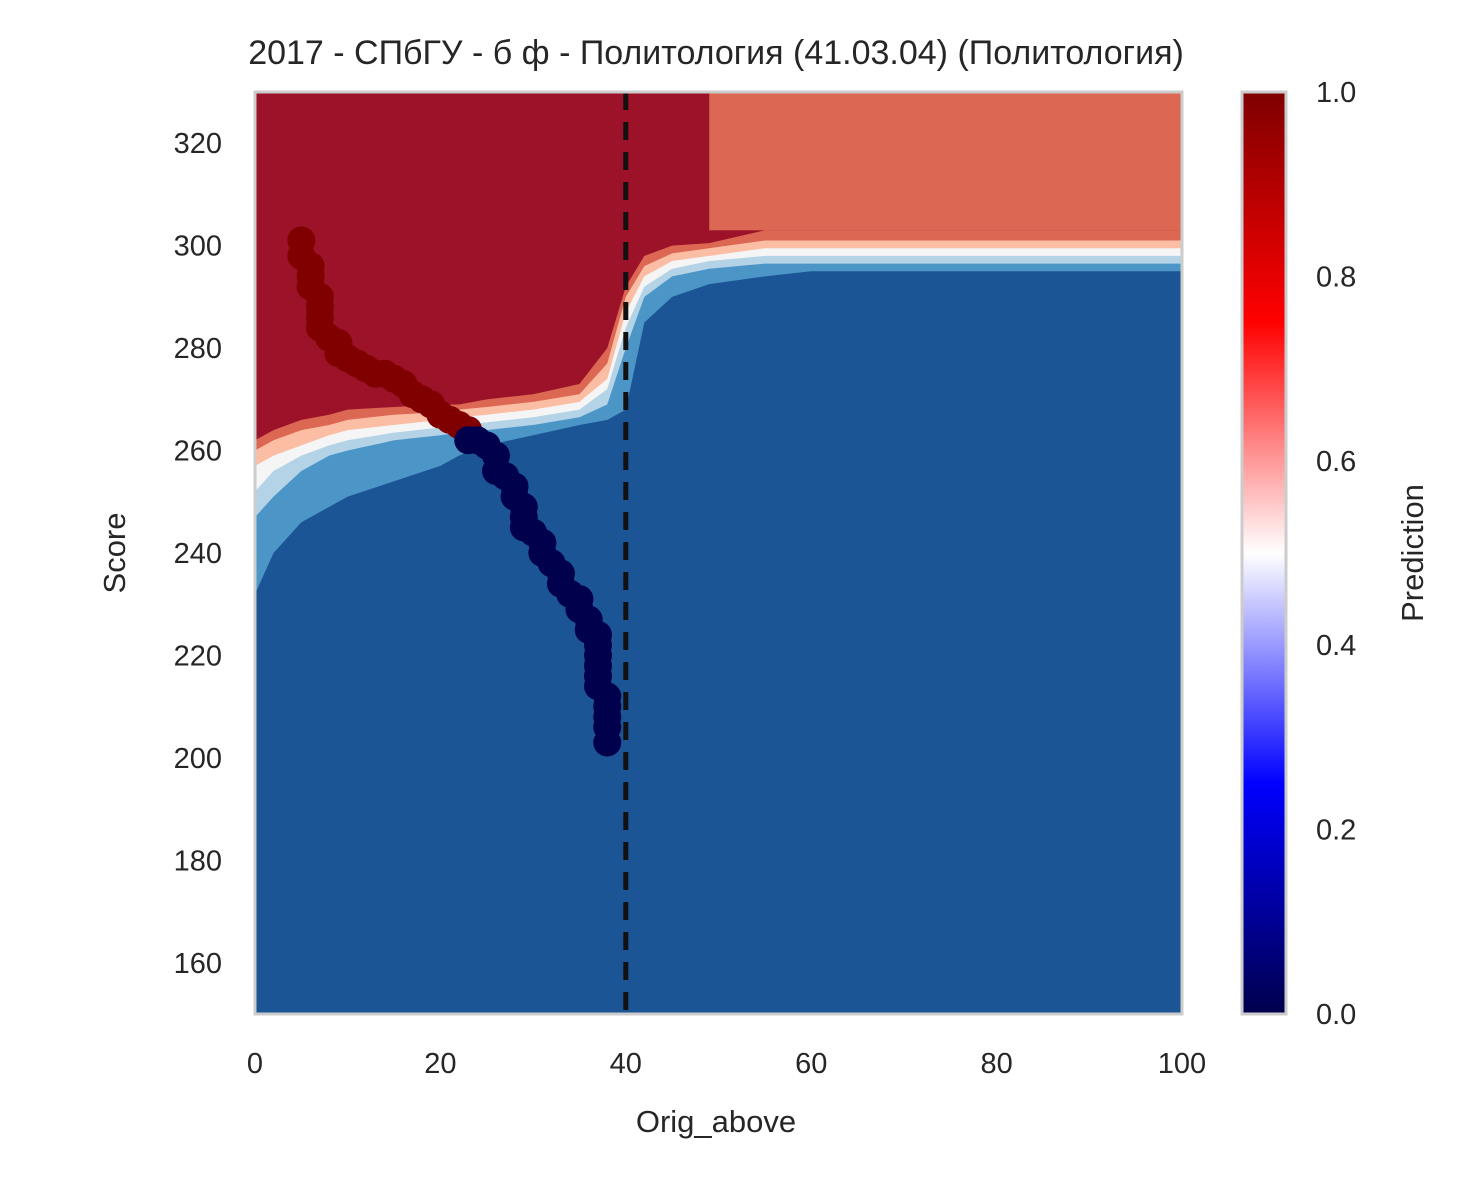 This screenshot has height=1179, width=1463. What do you see at coordinates (198, 759) in the screenshot?
I see `y-tick-label: 200` at bounding box center [198, 759].